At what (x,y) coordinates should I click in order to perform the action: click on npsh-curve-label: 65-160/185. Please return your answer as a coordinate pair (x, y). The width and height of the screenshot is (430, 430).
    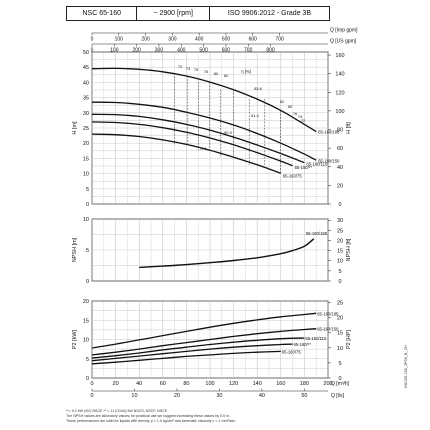
    Looking at the image, I should click on (317, 233).